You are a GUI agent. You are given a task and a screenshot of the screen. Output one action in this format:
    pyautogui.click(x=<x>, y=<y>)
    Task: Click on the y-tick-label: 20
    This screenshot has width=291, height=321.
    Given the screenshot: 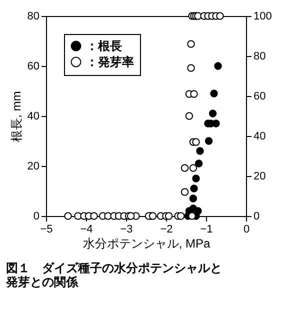 What is the action you would take?
    pyautogui.click(x=33, y=166)
    